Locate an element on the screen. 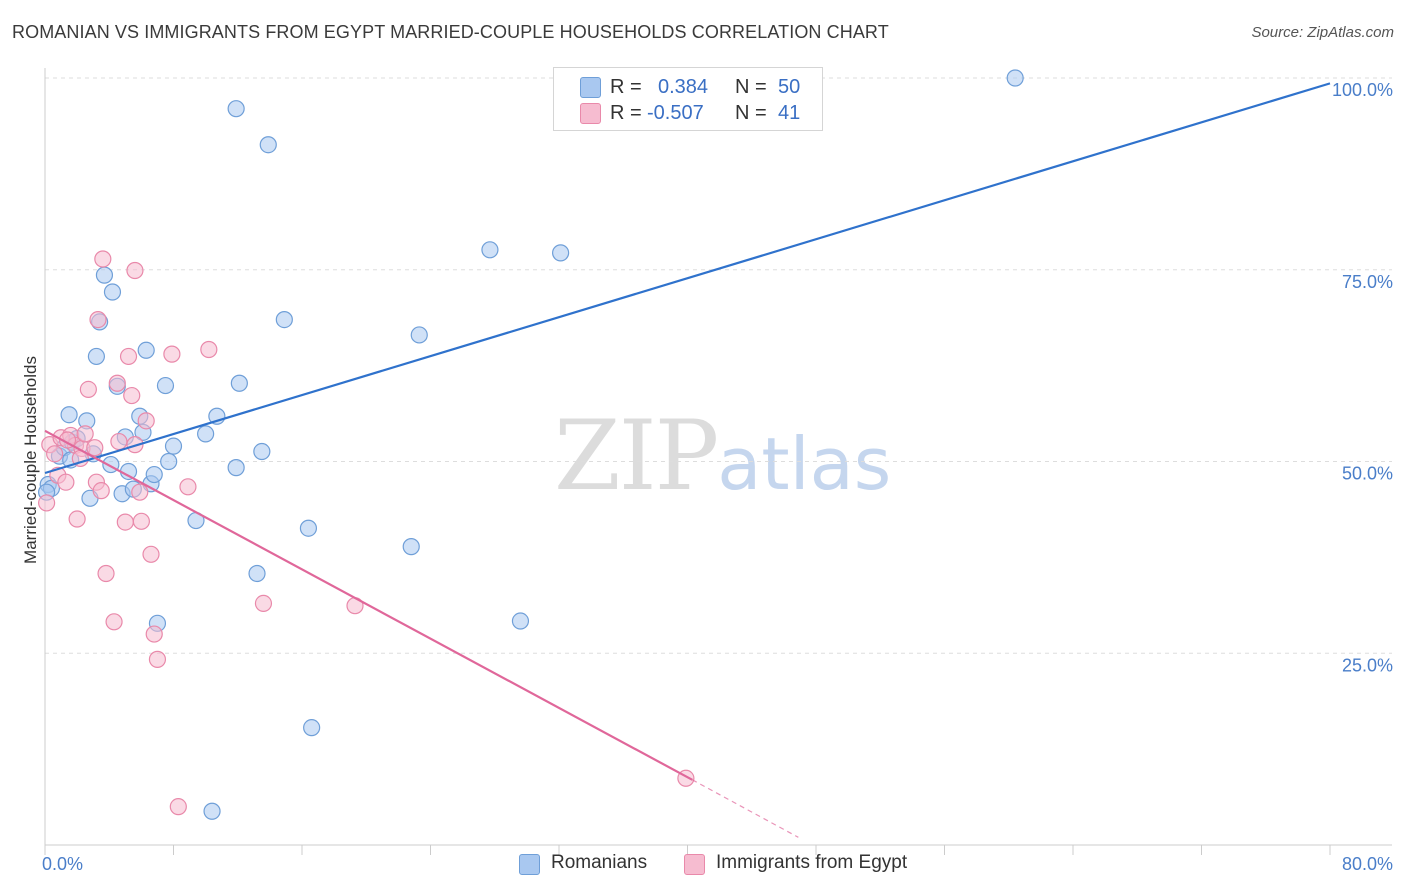  n-value: 50 is located at coordinates (789, 86).